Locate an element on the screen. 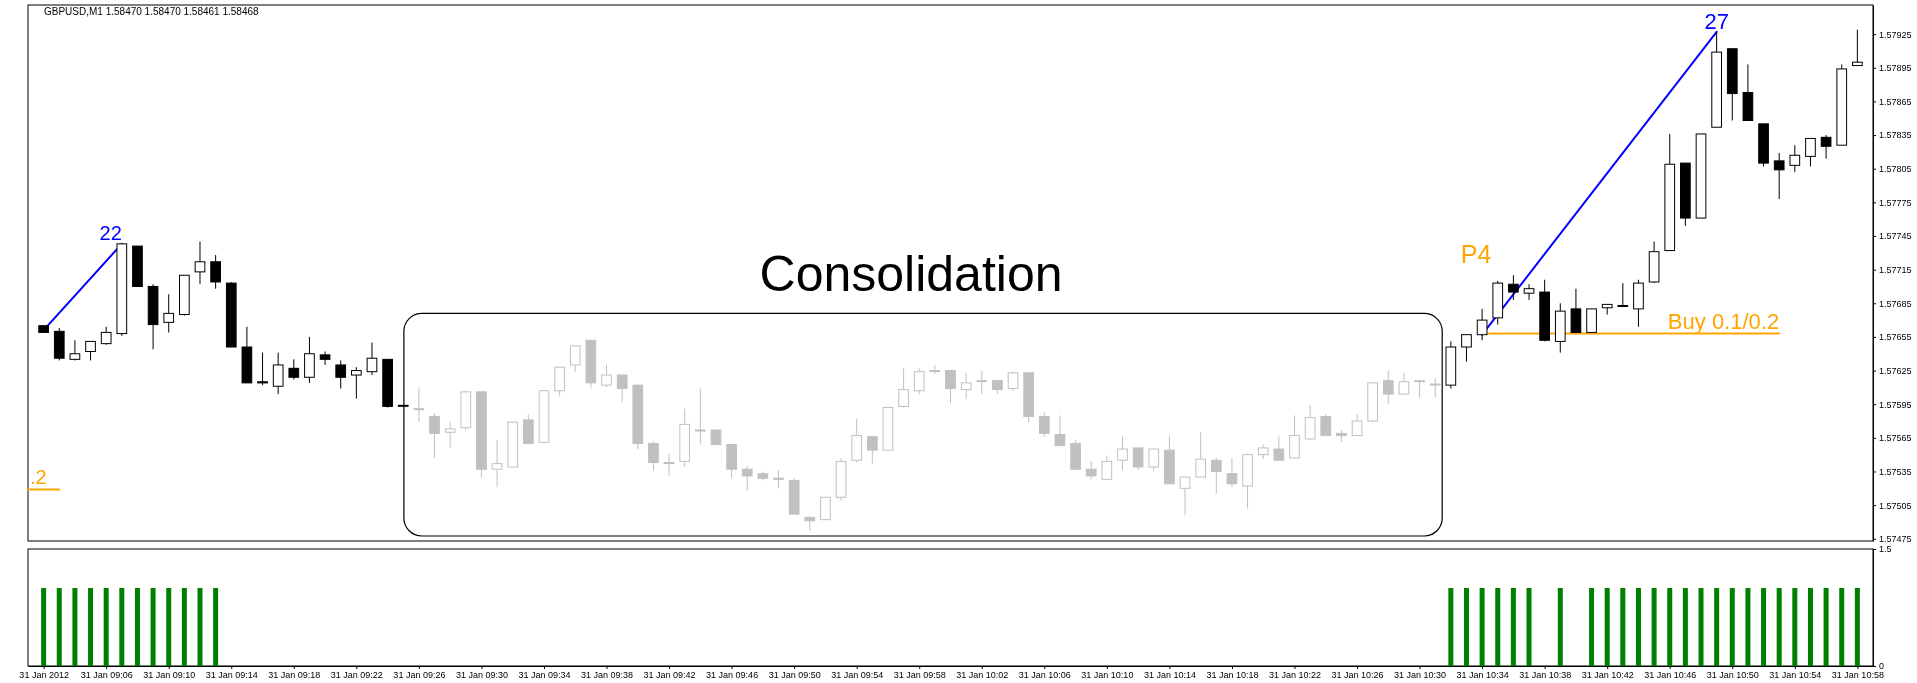 Image resolution: width=1917 pixels, height=683 pixels. x-tick-label: 31 Jan 10:50 is located at coordinates (1732, 675).